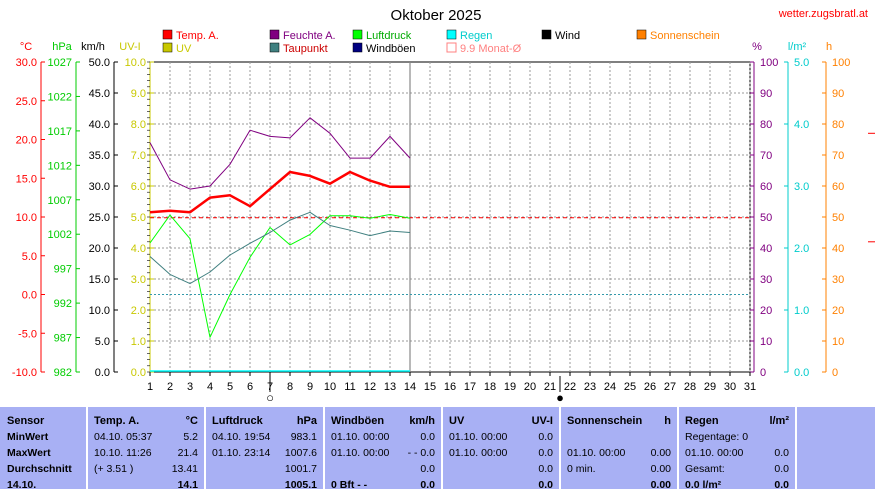  Describe the element at coordinates (766, 311) in the screenshot. I see `axis-tick-label: 20` at that location.